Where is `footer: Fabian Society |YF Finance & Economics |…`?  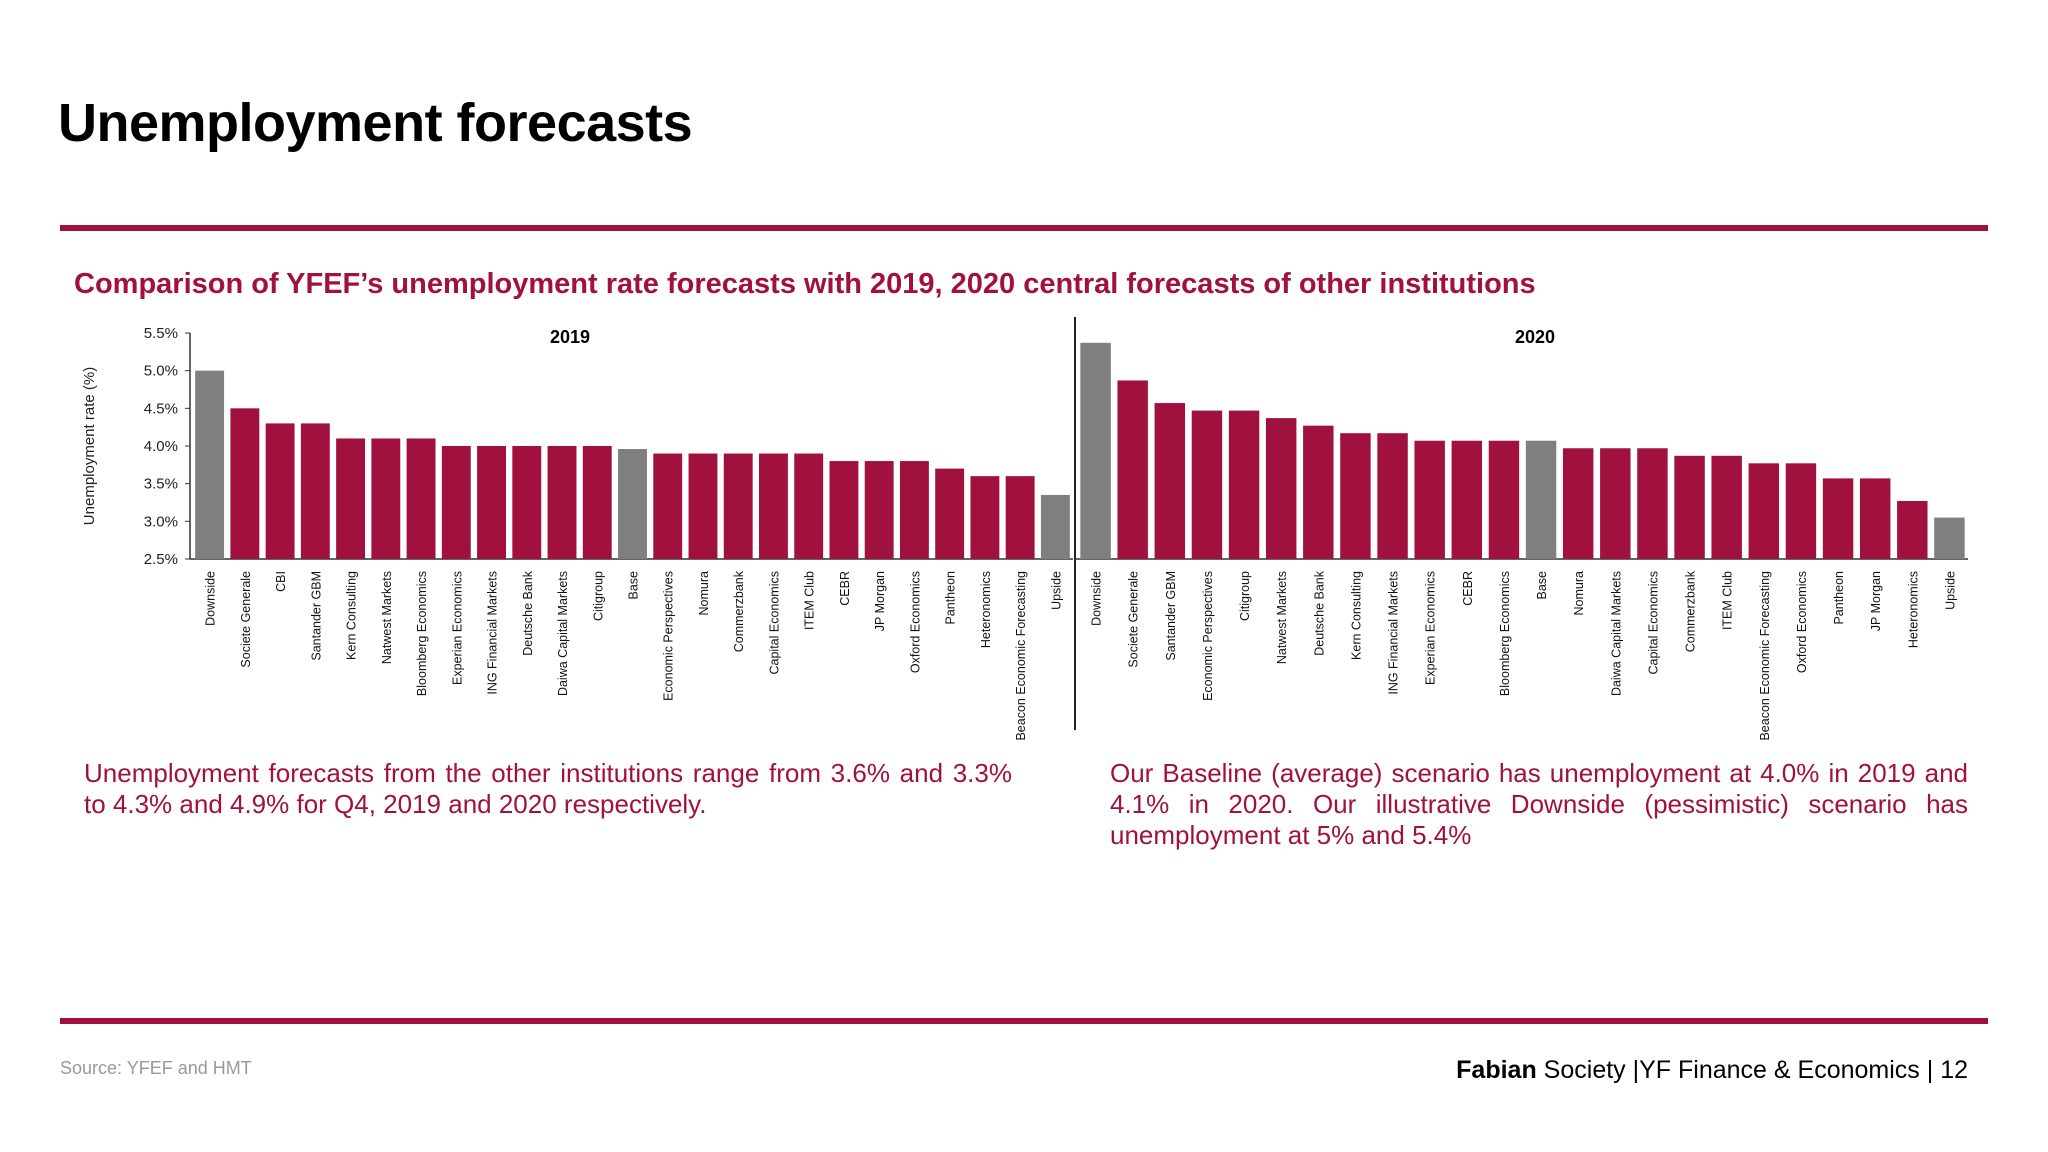
footer: Fabian Society |YF Finance & Economics |… is located at coordinates (1712, 1070).